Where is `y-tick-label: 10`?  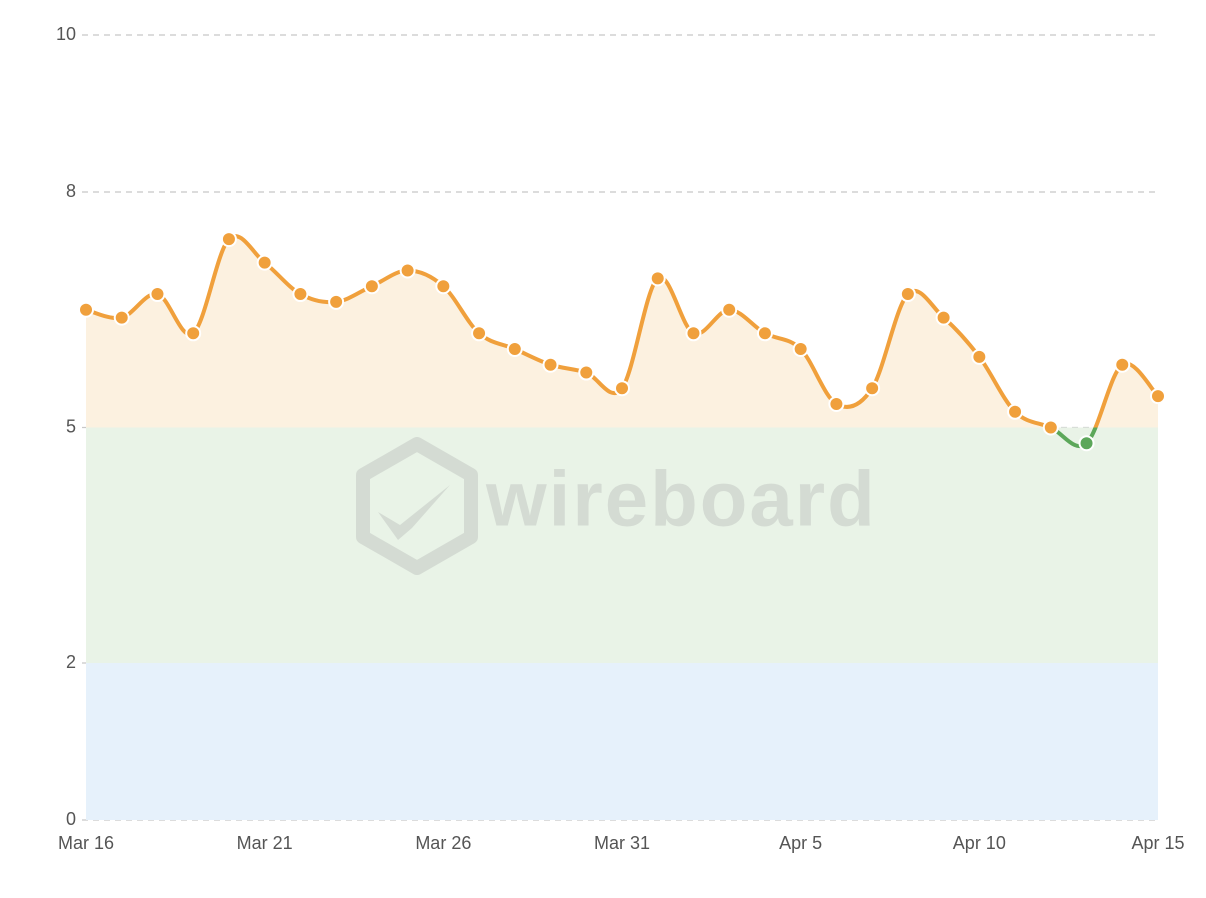 y-tick-label: 10 is located at coordinates (66, 34).